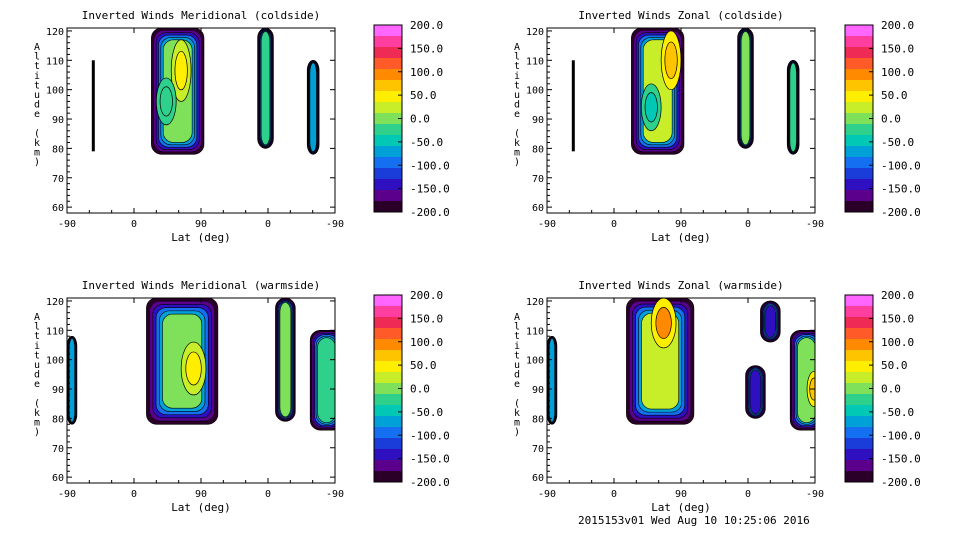 This screenshot has width=960, height=544. What do you see at coordinates (681, 364) in the screenshot?
I see `data-layer` at bounding box center [681, 364].